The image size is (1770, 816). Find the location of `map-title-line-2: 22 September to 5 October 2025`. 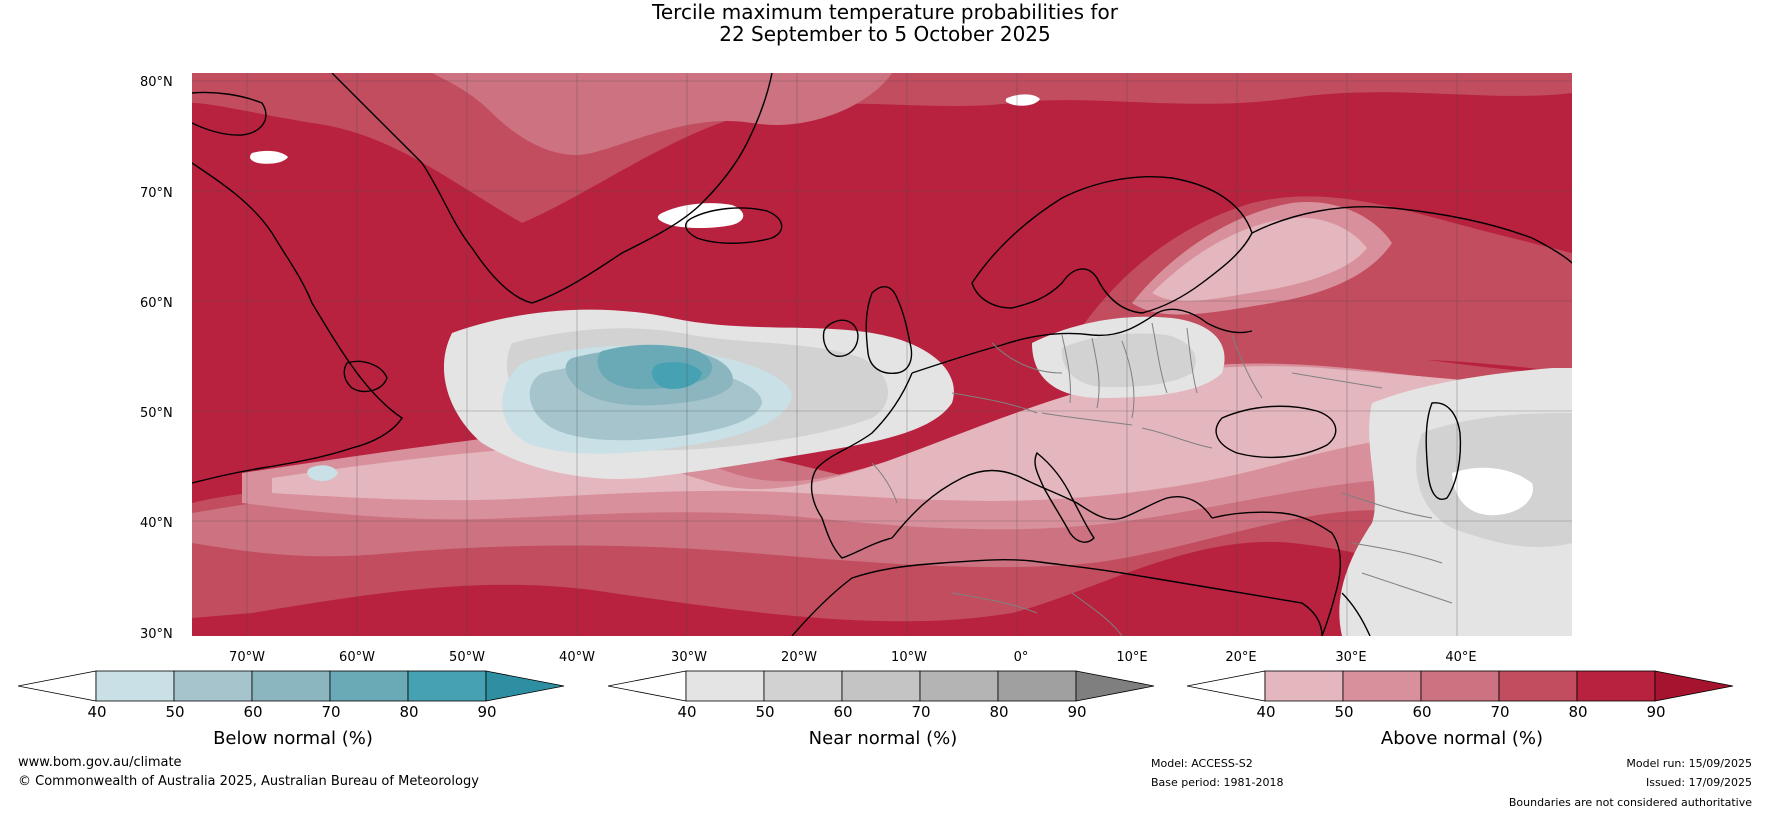

map-title-line-2: 22 September to 5 October 2025 is located at coordinates (885, 34).